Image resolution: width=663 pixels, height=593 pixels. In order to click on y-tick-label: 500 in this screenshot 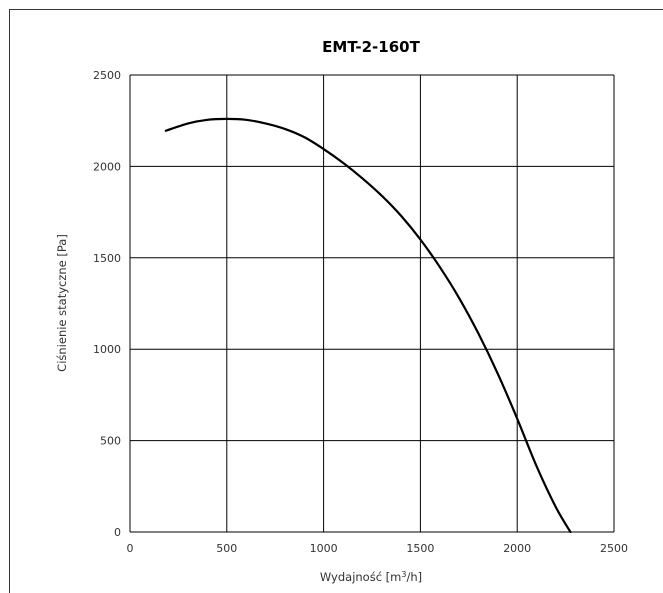, I will do `click(110, 441)`.